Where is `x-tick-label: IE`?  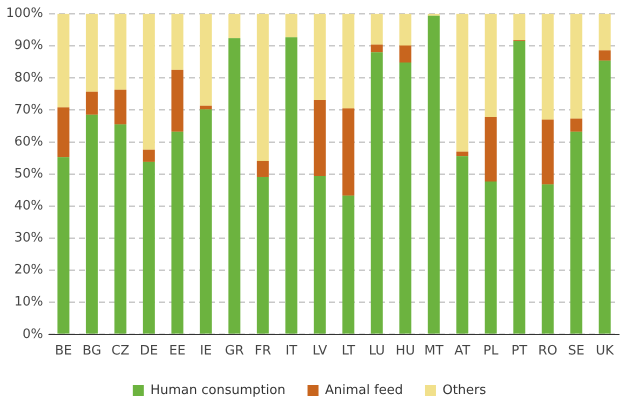
x-tick-label: IE is located at coordinates (206, 351).